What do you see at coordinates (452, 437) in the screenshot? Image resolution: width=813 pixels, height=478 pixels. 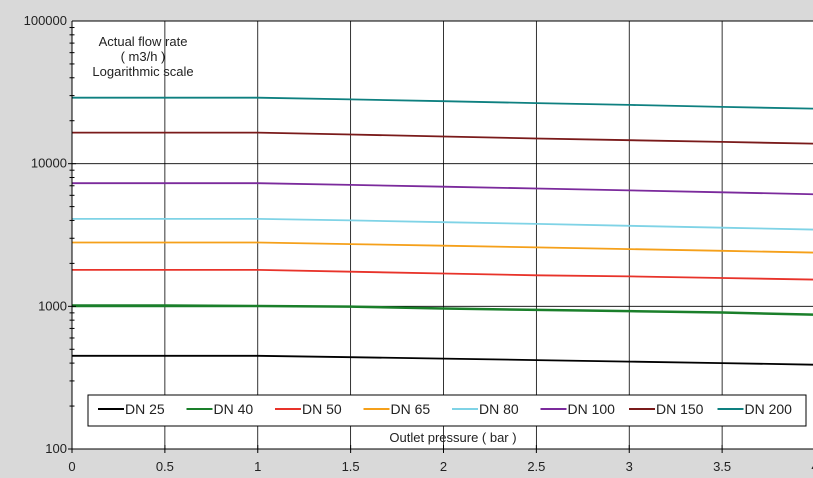 I see `x-axis-title: Outlet pressure ( bar )` at bounding box center [452, 437].